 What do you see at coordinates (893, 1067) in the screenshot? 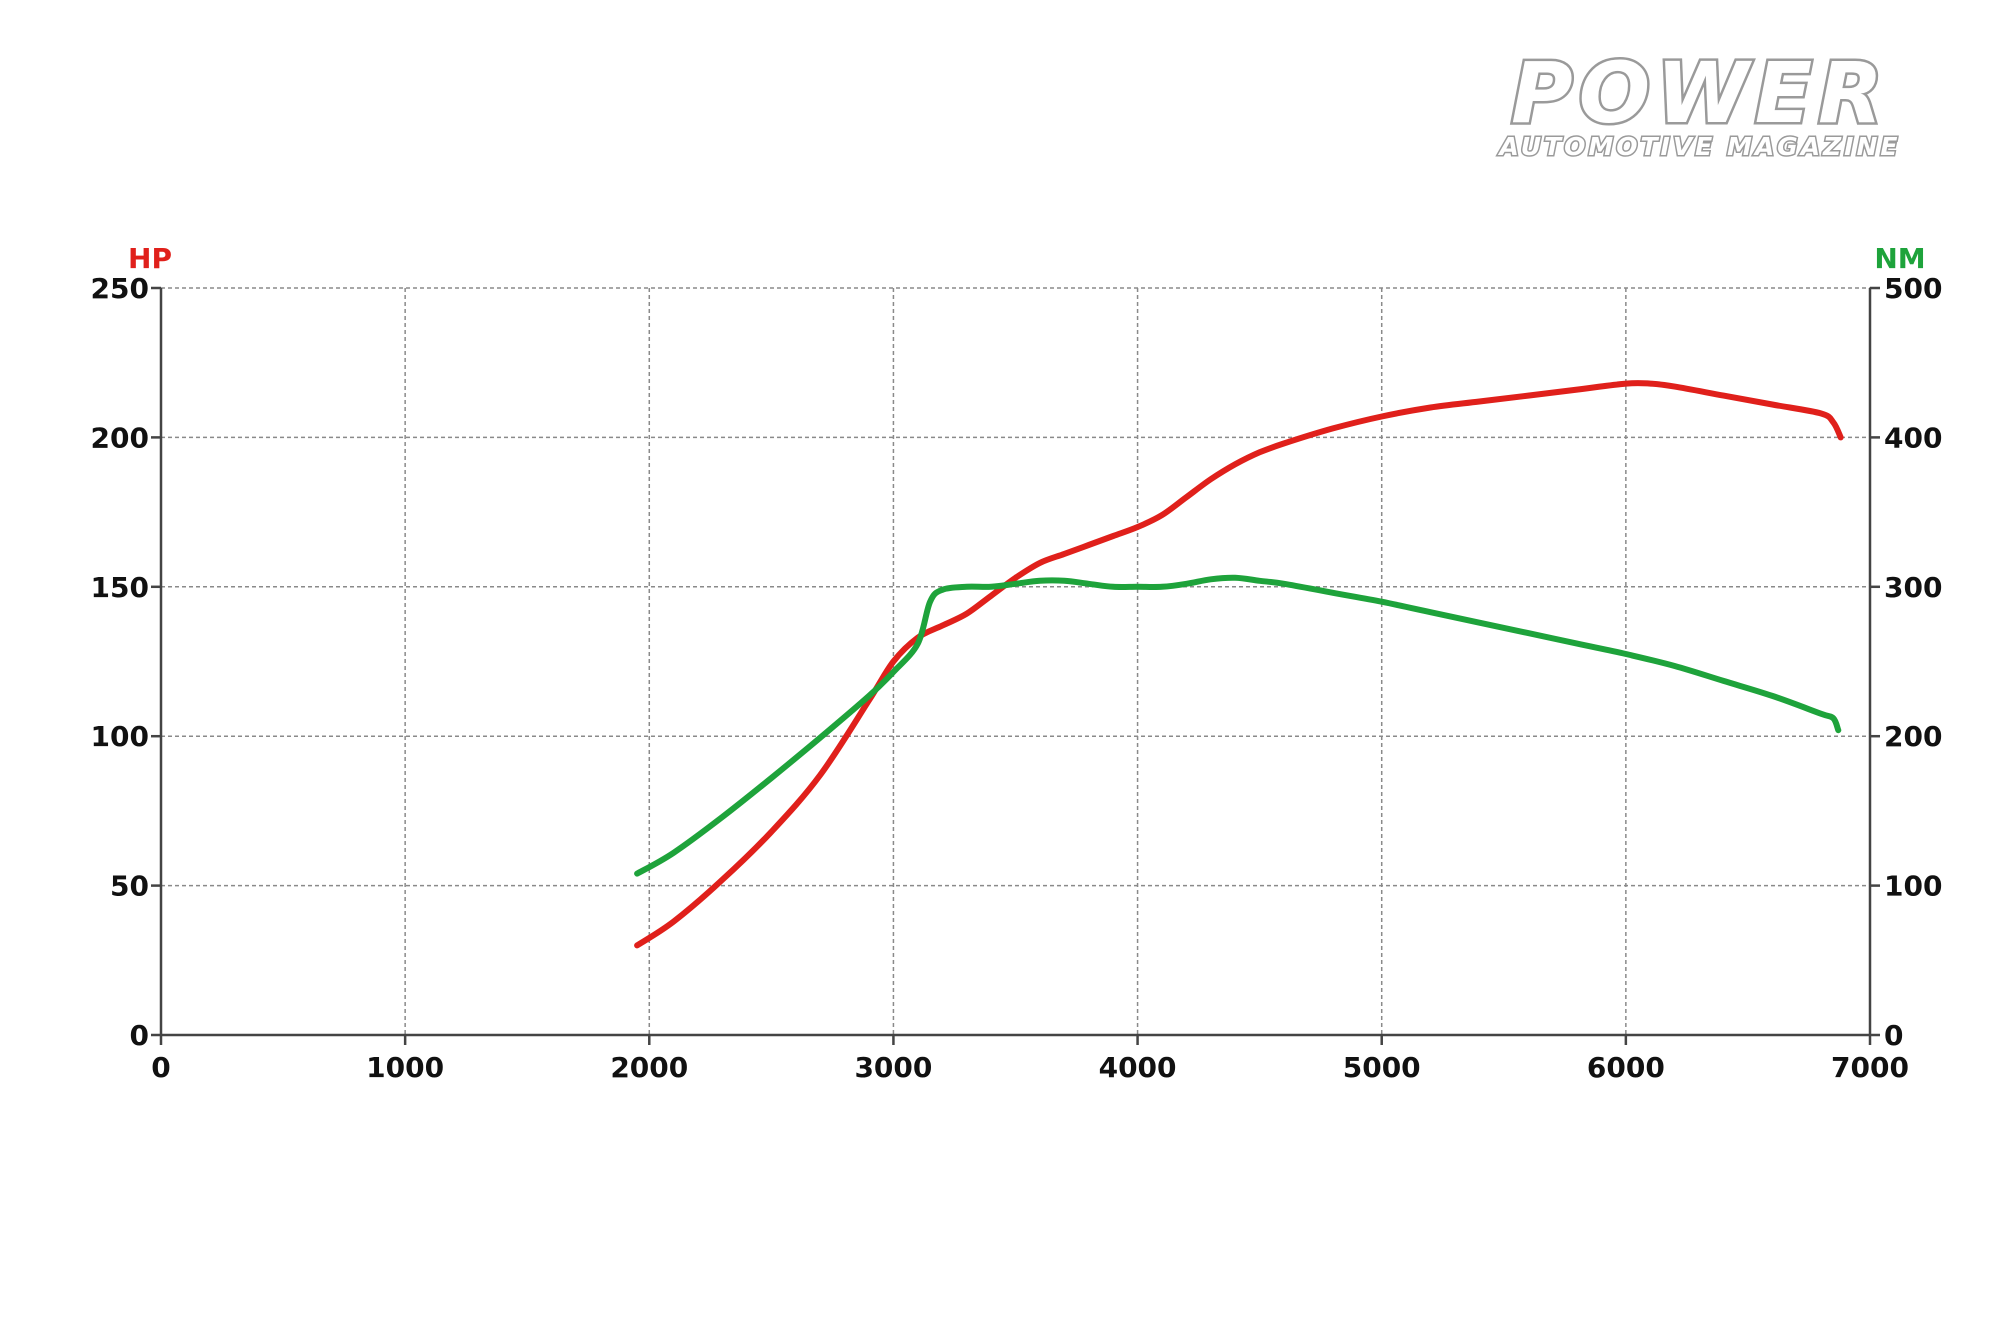
I see `x-tick-label: 3000` at bounding box center [893, 1067].